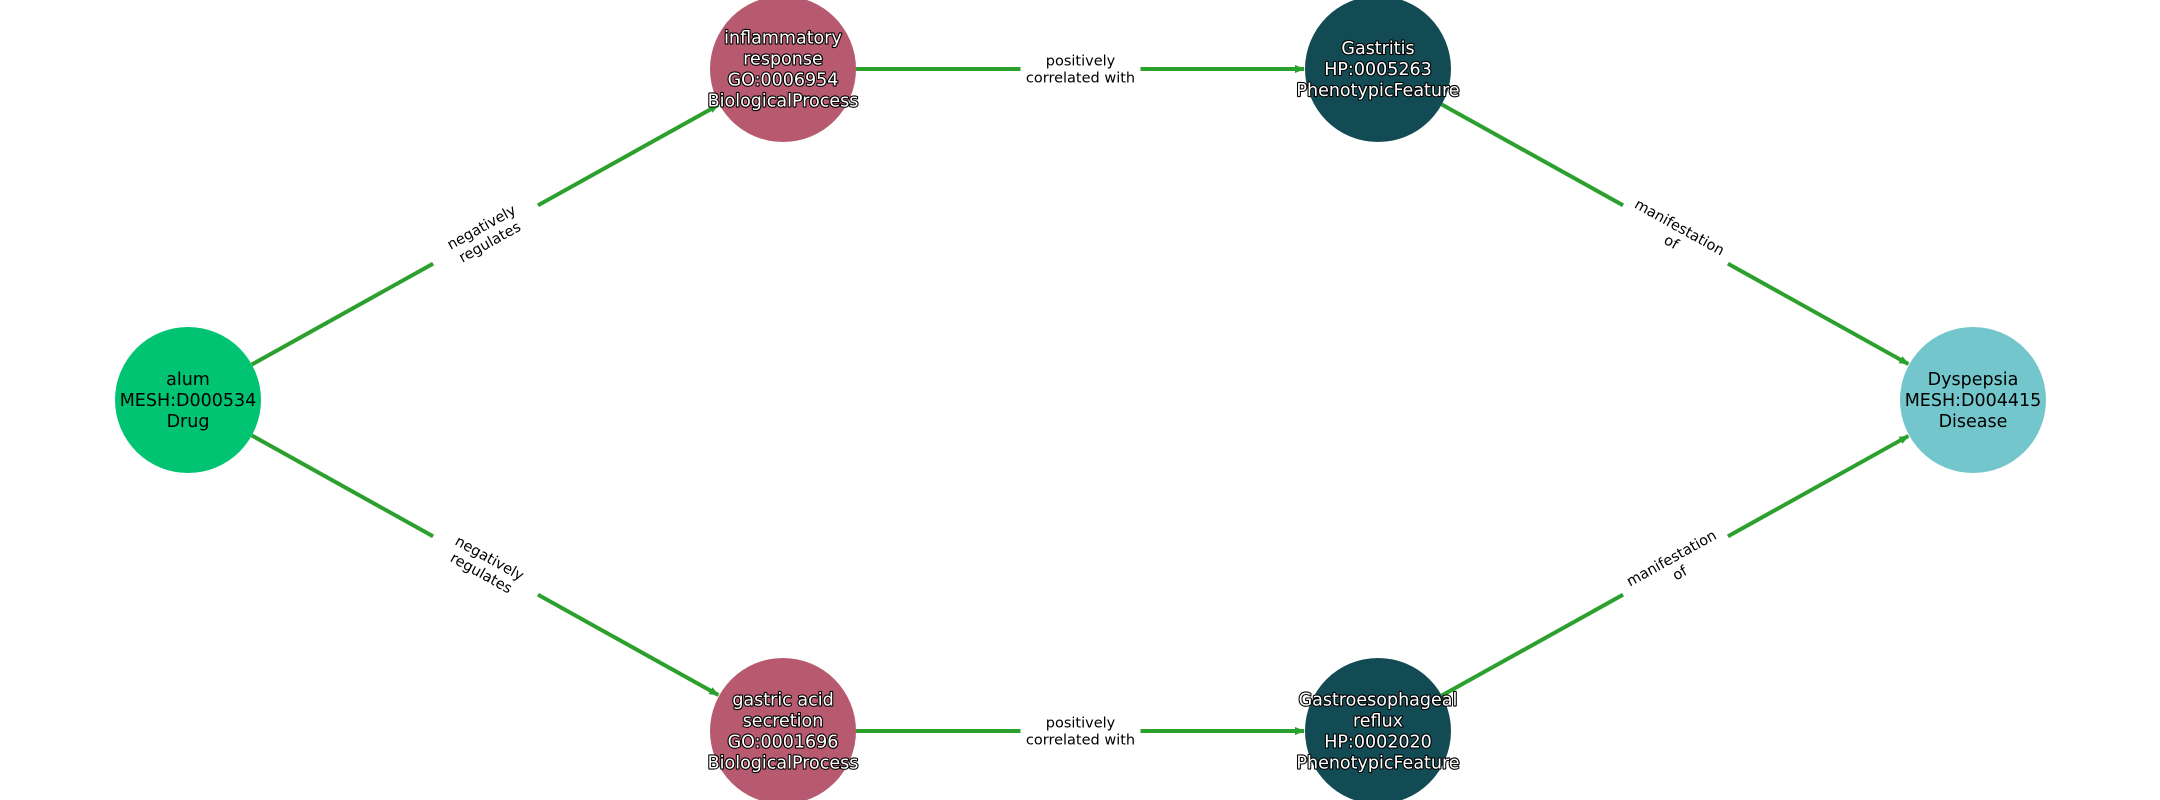 The width and height of the screenshot is (2160, 800). Describe the element at coordinates (1973, 380) in the screenshot. I see `node-label-line: Dyspepsia` at that location.